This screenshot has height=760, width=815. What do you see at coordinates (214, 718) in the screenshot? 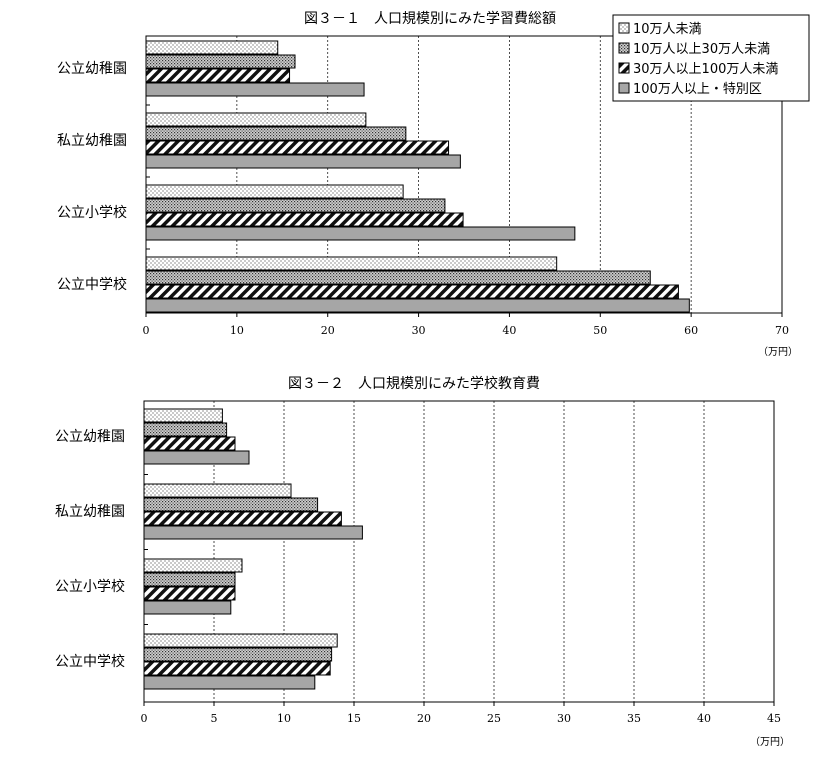
I see `x-tick-label: 5` at bounding box center [214, 718].